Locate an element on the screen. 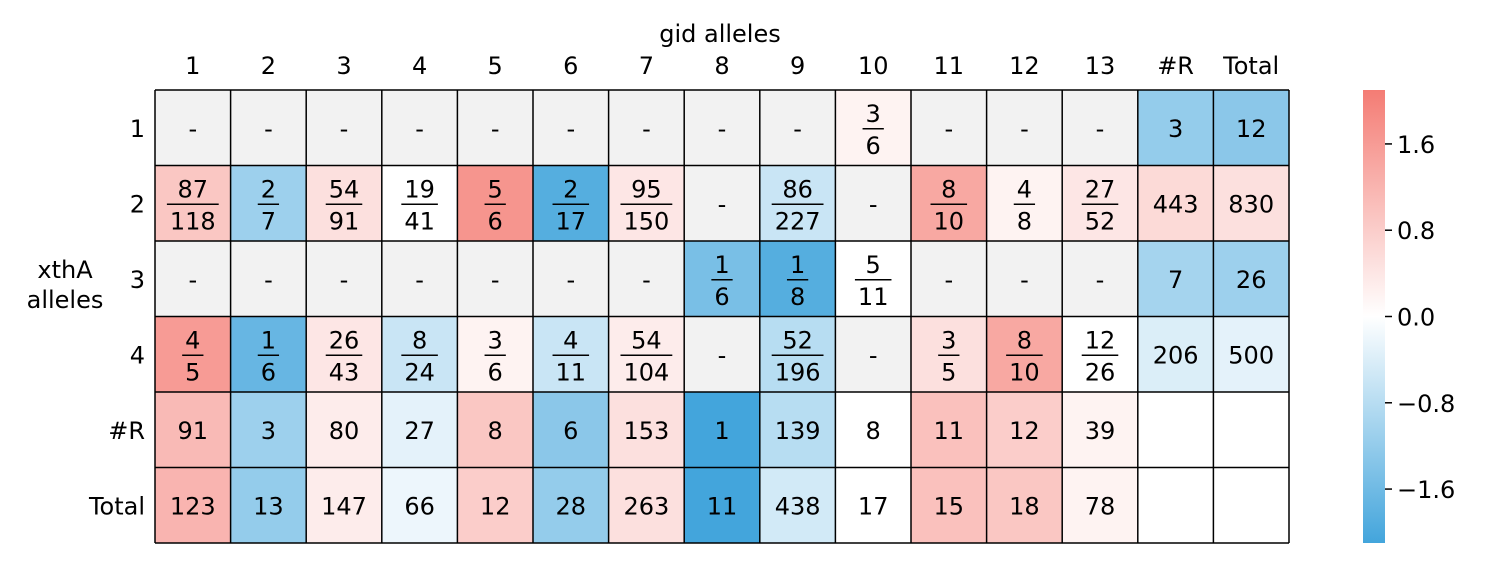  cell-label: 500 is located at coordinates (1251, 355).